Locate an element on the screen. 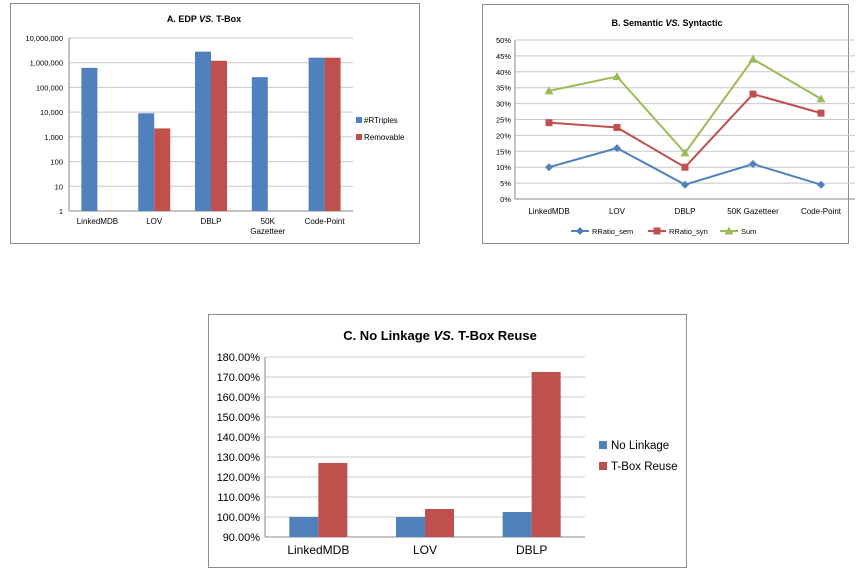 Image resolution: width=859 pixels, height=569 pixels. chart-title-part: B. Semantic is located at coordinates (638, 23).